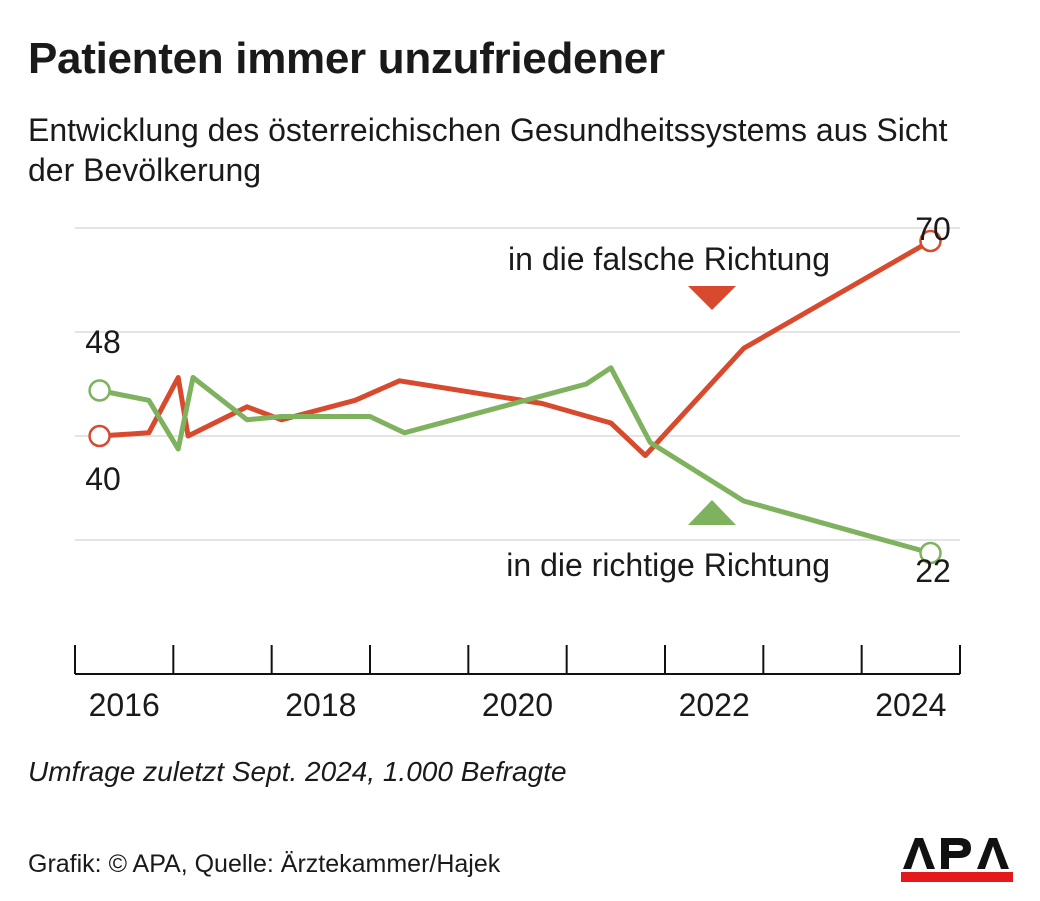 This screenshot has height=901, width=1040. What do you see at coordinates (712, 512) in the screenshot?
I see `up-triangle-icon` at bounding box center [712, 512].